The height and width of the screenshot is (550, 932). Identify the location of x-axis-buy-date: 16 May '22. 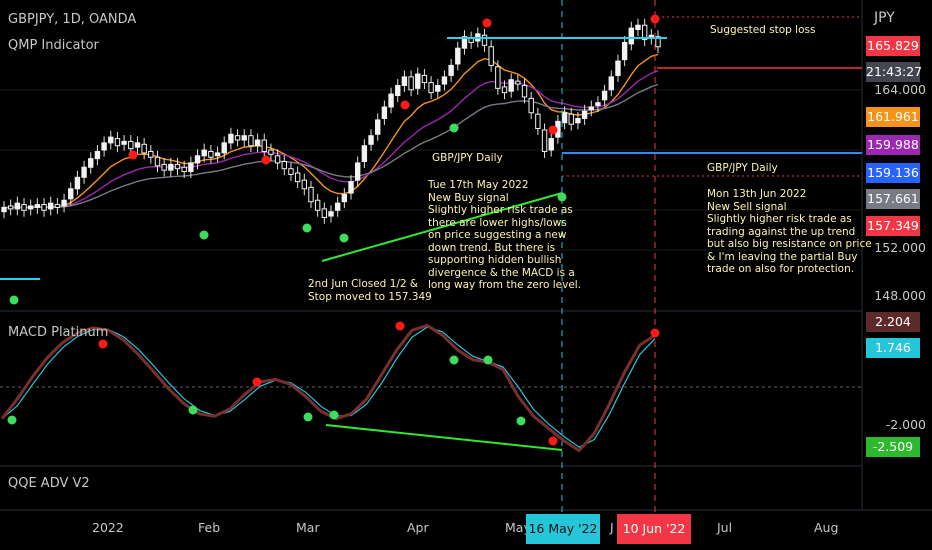
(563, 529).